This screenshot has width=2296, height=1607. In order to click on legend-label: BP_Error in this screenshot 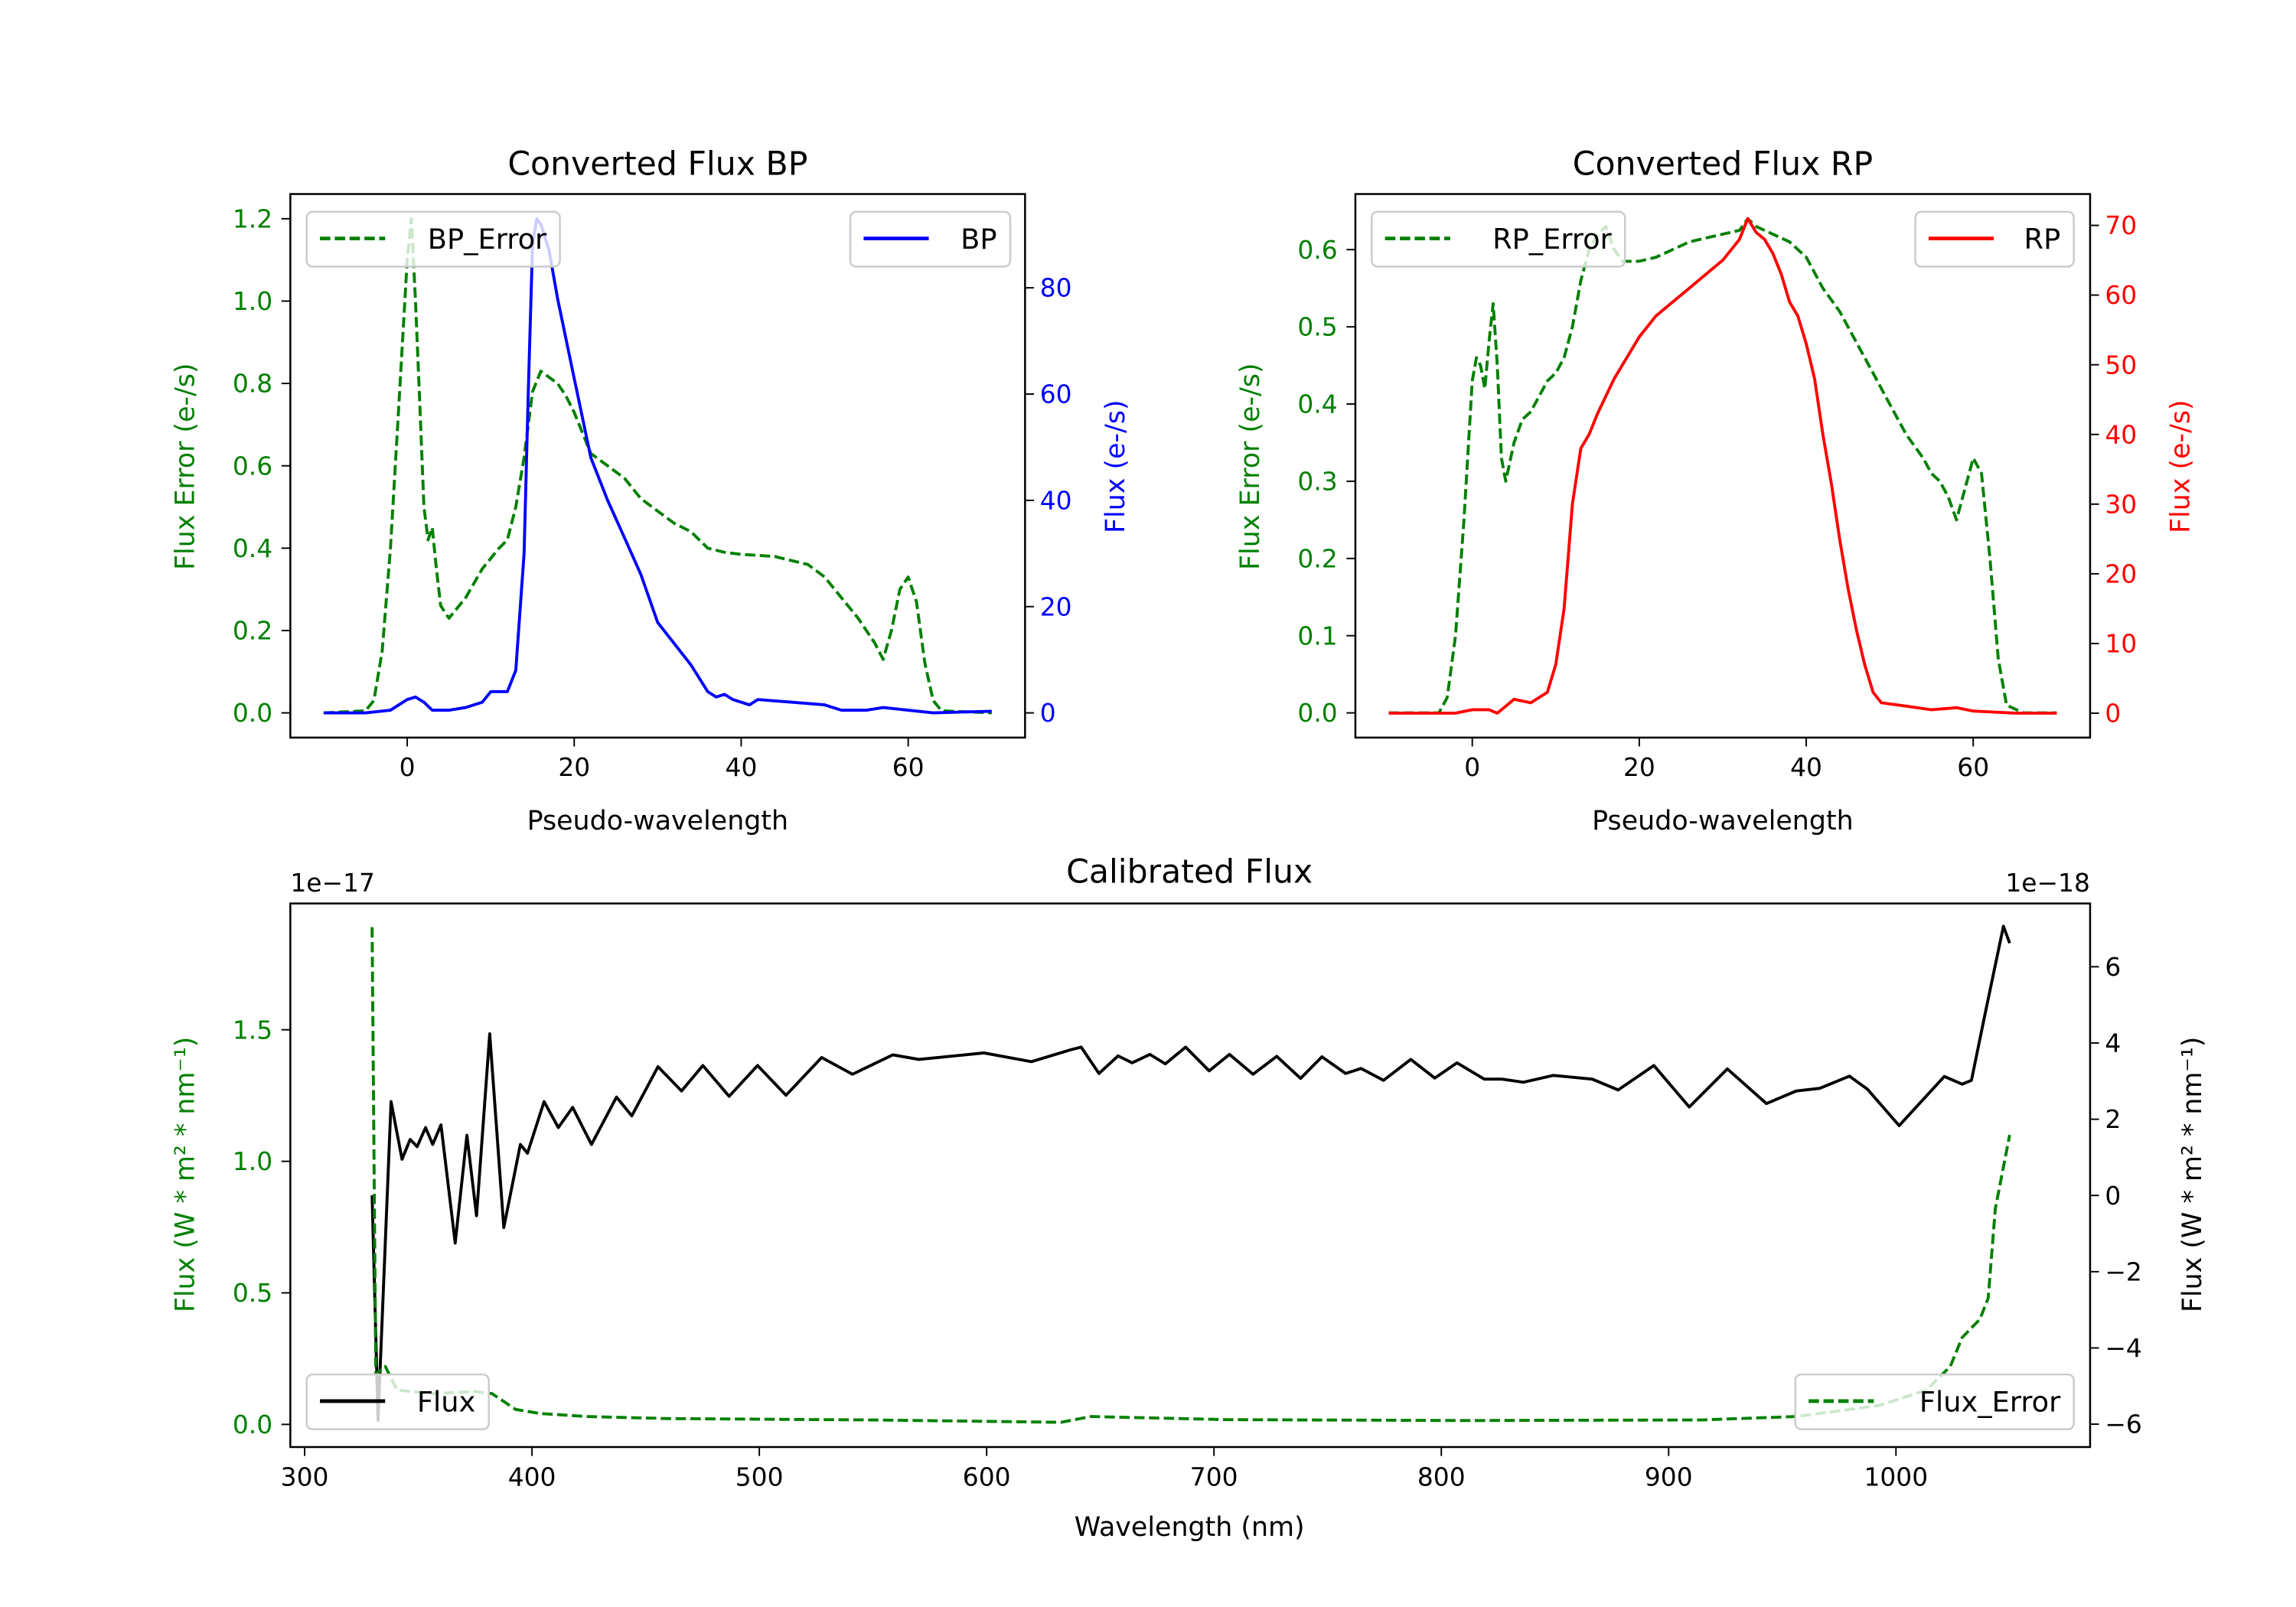, I will do `click(487, 239)`.